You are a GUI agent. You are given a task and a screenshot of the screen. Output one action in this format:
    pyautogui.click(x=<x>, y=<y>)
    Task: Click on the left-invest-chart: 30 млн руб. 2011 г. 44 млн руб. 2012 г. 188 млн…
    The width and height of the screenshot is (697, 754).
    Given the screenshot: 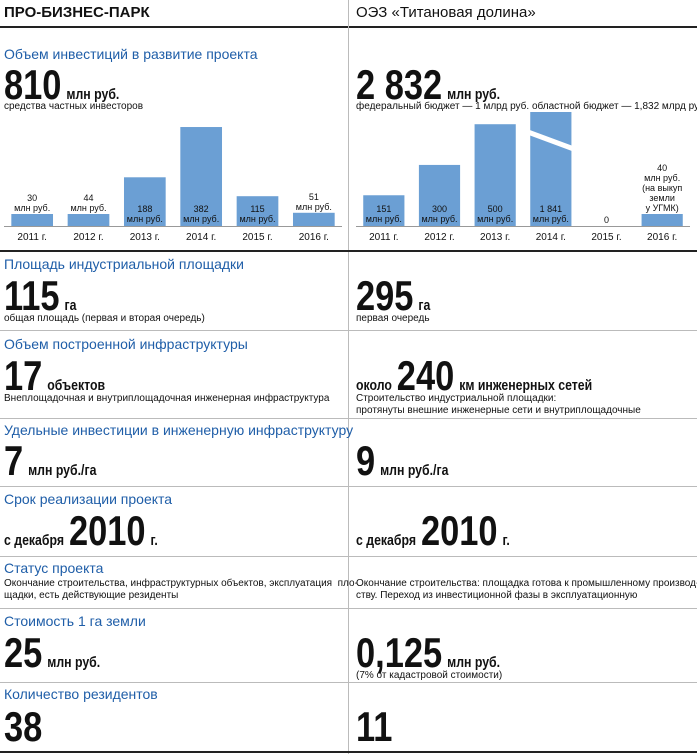 What is the action you would take?
    pyautogui.click(x=173, y=185)
    